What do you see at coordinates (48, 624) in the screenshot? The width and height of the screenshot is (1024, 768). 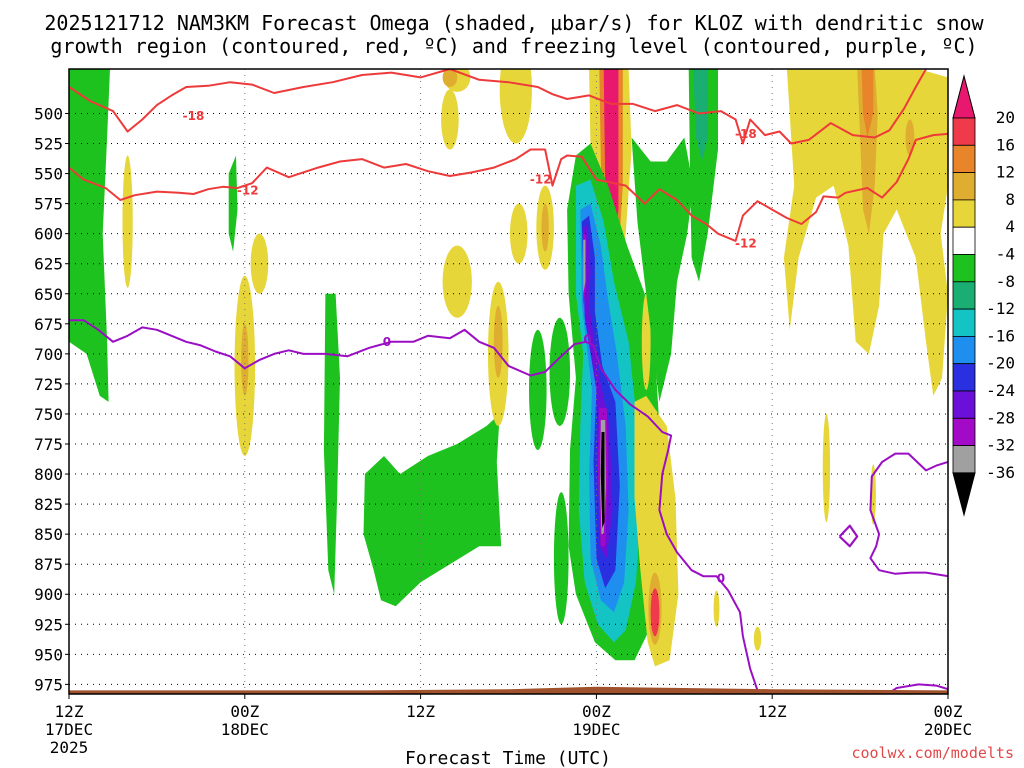 I see `y-tick-label: 925` at bounding box center [48, 624].